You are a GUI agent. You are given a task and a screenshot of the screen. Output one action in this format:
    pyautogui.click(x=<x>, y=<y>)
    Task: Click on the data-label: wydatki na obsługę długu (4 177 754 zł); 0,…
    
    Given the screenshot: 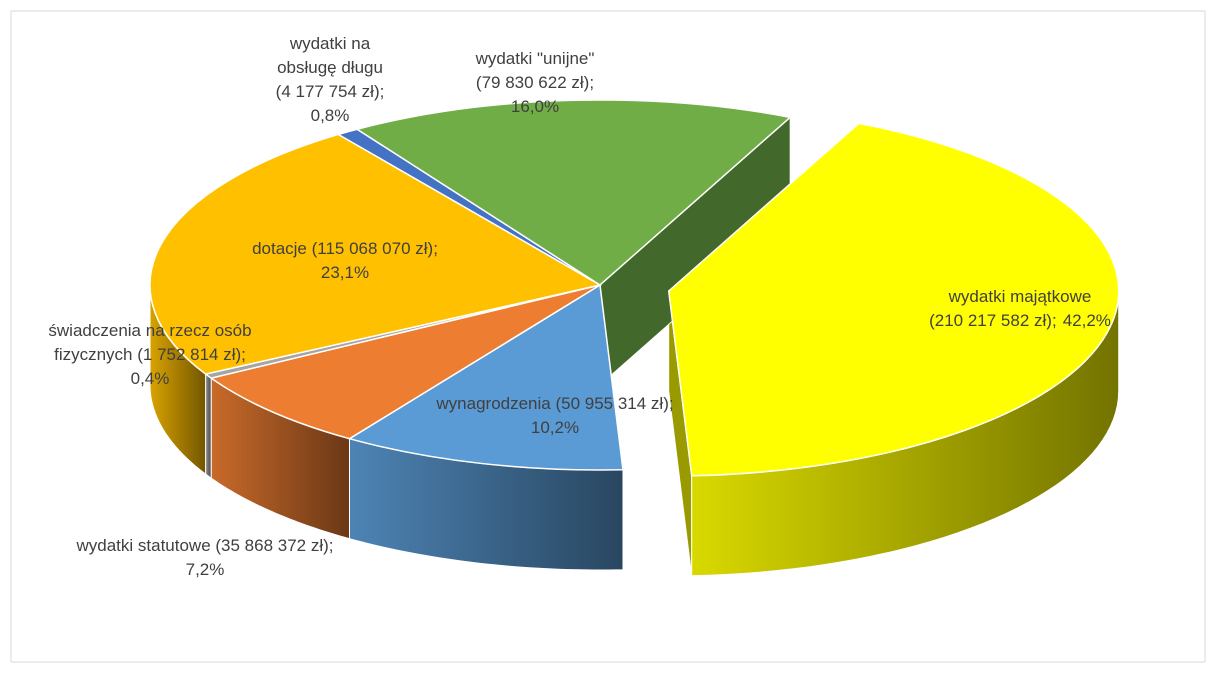 What is the action you would take?
    pyautogui.click(x=330, y=79)
    